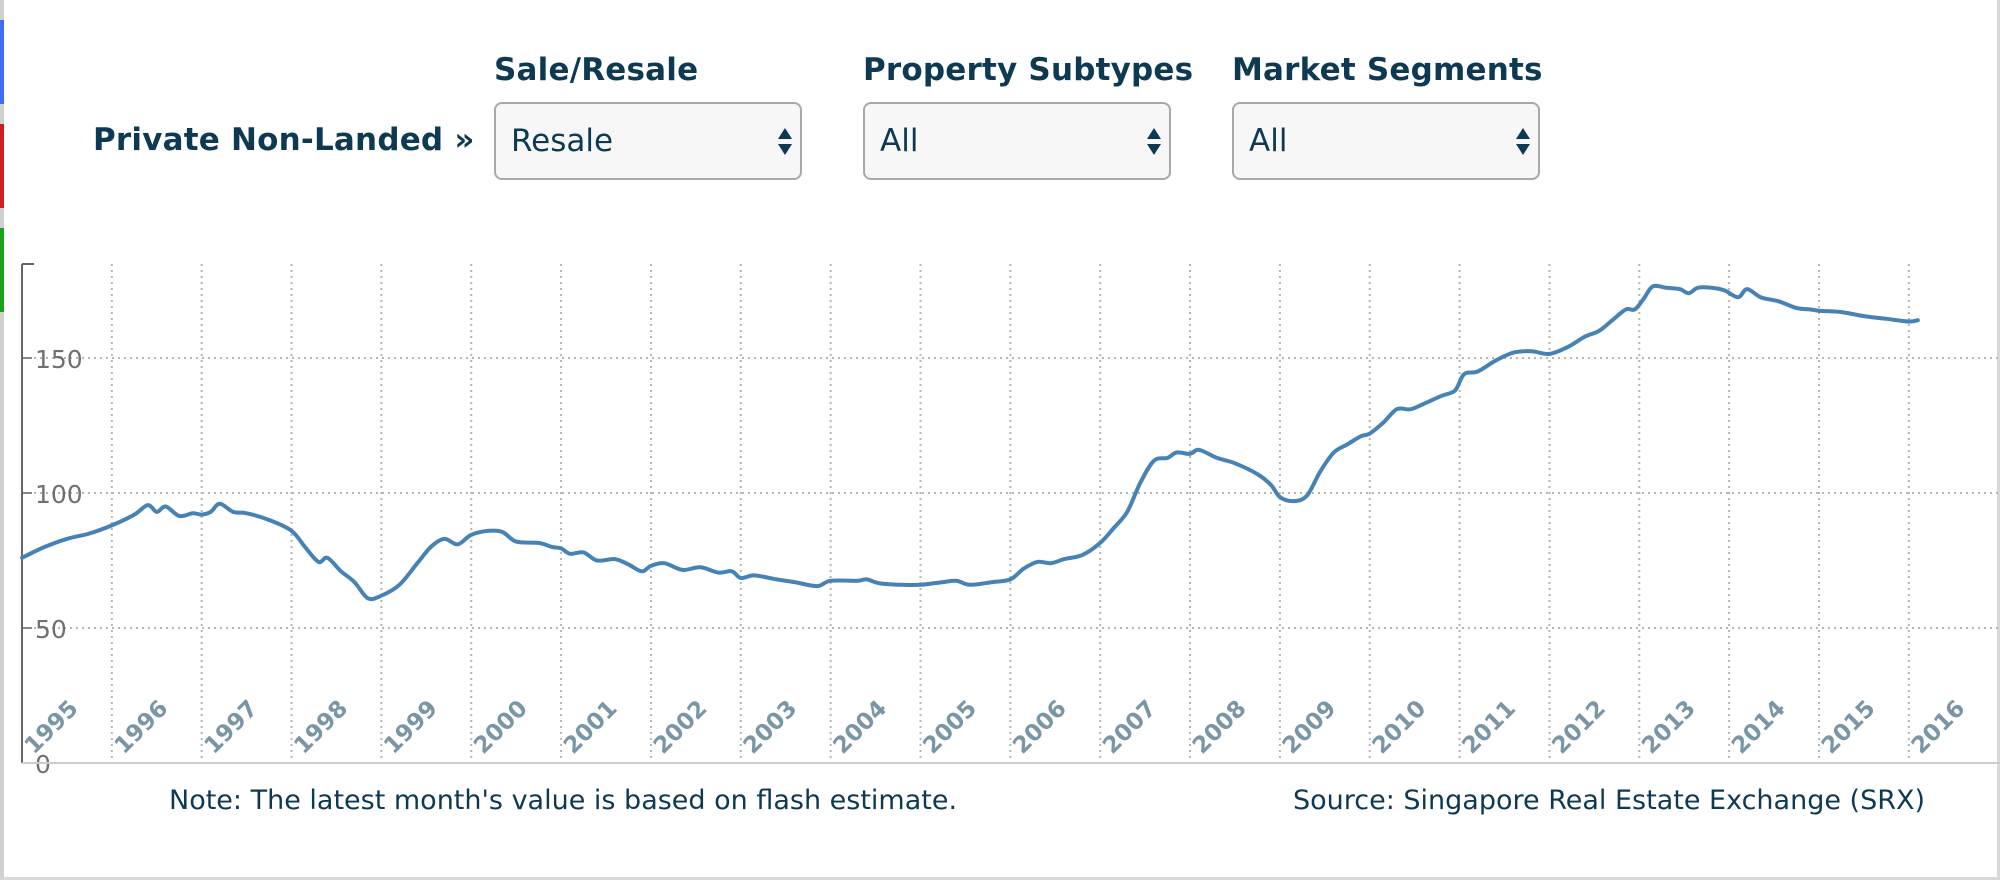  What do you see at coordinates (1220, 728) in the screenshot?
I see `x-tick-label: 2008` at bounding box center [1220, 728].